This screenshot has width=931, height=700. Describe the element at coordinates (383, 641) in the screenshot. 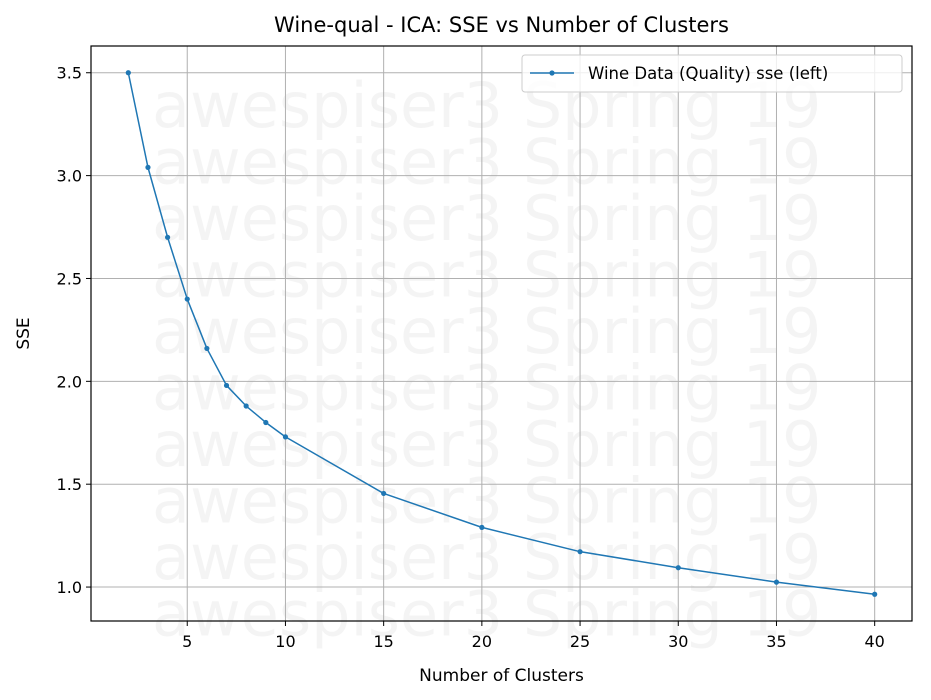

I see `x-tick-label: 15` at that location.